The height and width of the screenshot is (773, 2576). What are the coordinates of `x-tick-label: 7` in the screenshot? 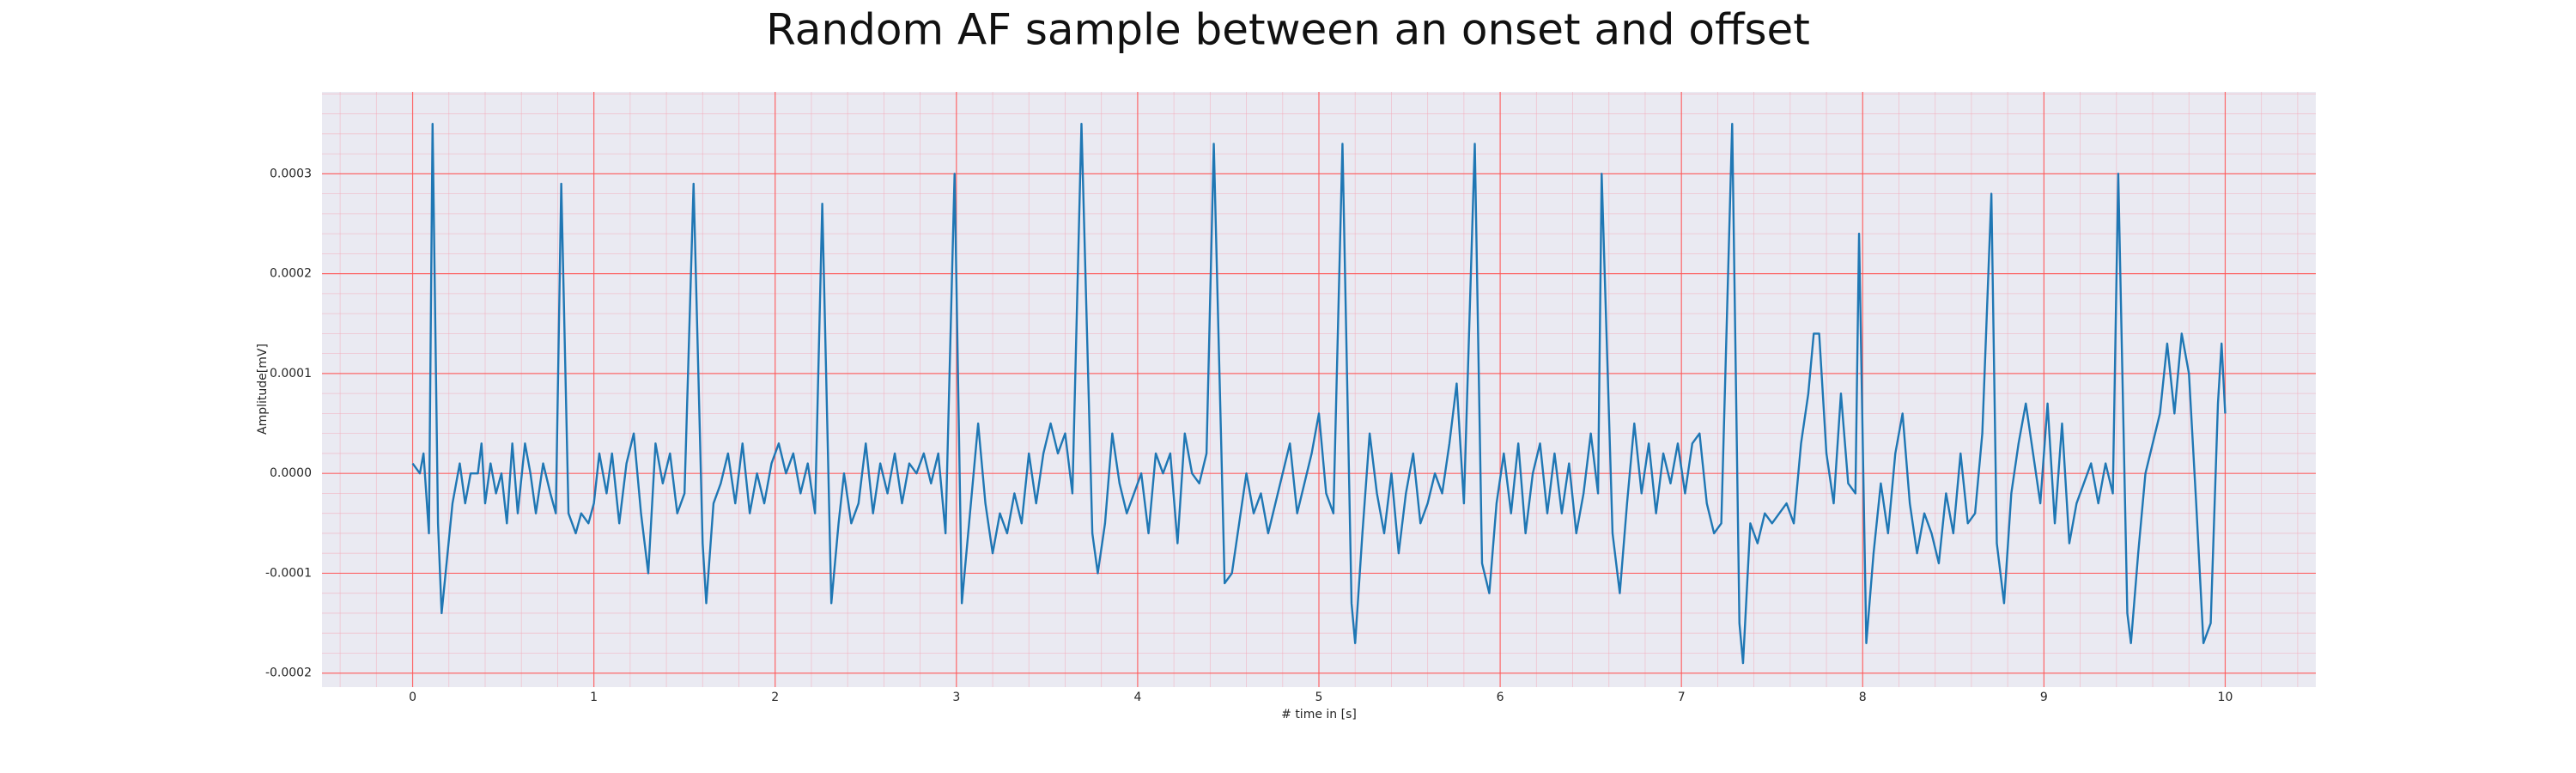 It's located at (1682, 697).